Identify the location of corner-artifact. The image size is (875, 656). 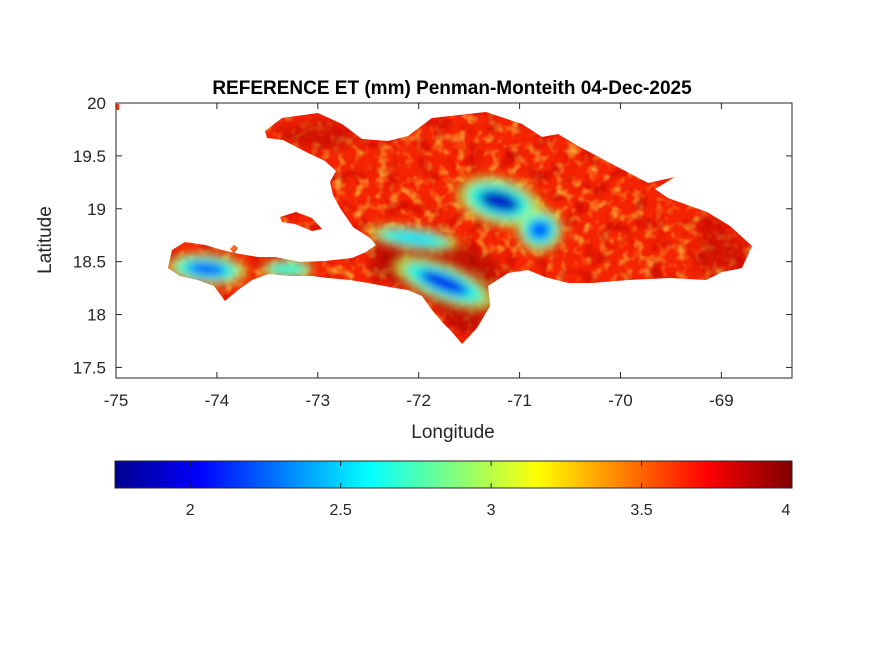
(117, 107).